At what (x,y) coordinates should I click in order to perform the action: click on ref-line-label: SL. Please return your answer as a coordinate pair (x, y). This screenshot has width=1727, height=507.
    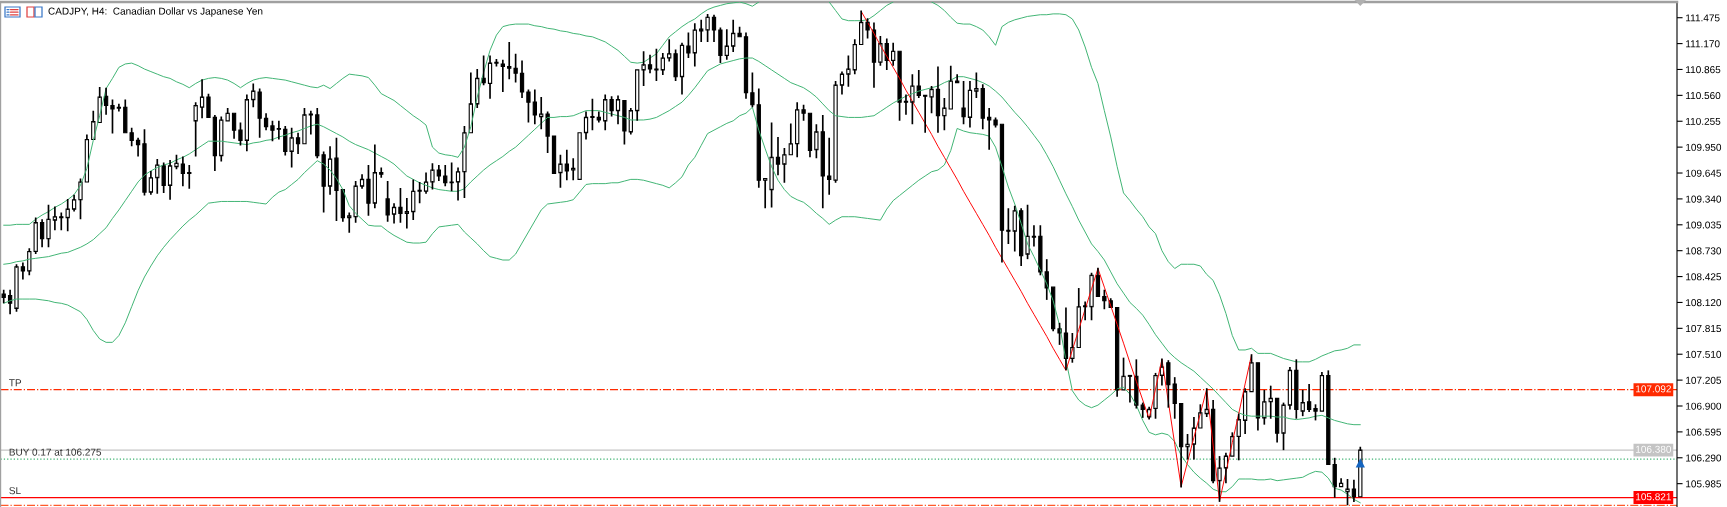
    Looking at the image, I should click on (15, 491).